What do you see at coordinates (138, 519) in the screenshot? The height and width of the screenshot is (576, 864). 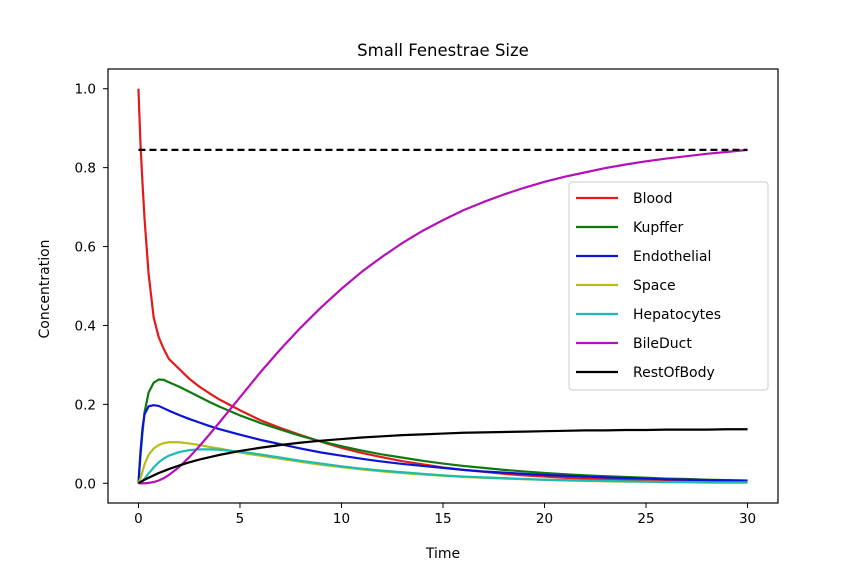 I see `x-tick-label: 0` at bounding box center [138, 519].